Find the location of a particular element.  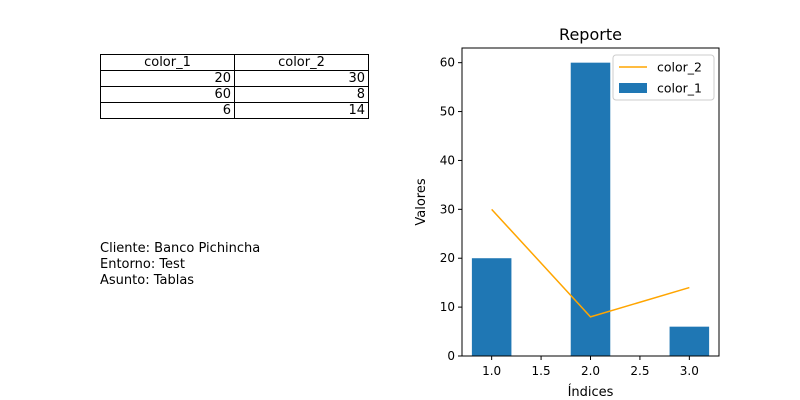

y-tick-label: 40 is located at coordinates (447, 160).